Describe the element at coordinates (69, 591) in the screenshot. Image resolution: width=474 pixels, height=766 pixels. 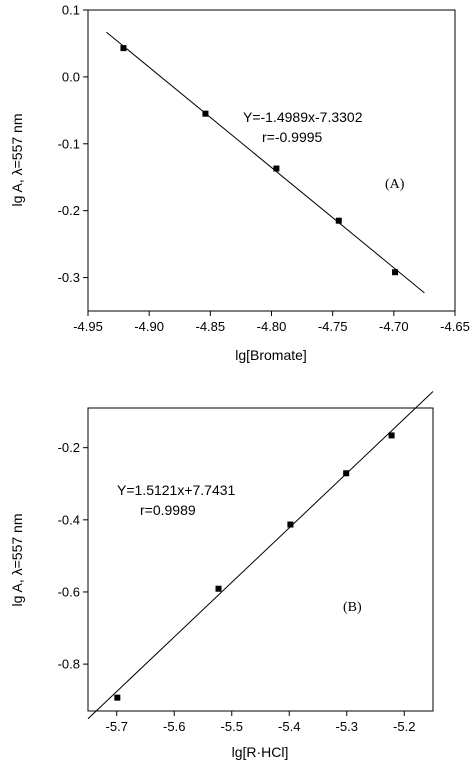
I see `chart-b-y-tick-label: -0.6` at that location.